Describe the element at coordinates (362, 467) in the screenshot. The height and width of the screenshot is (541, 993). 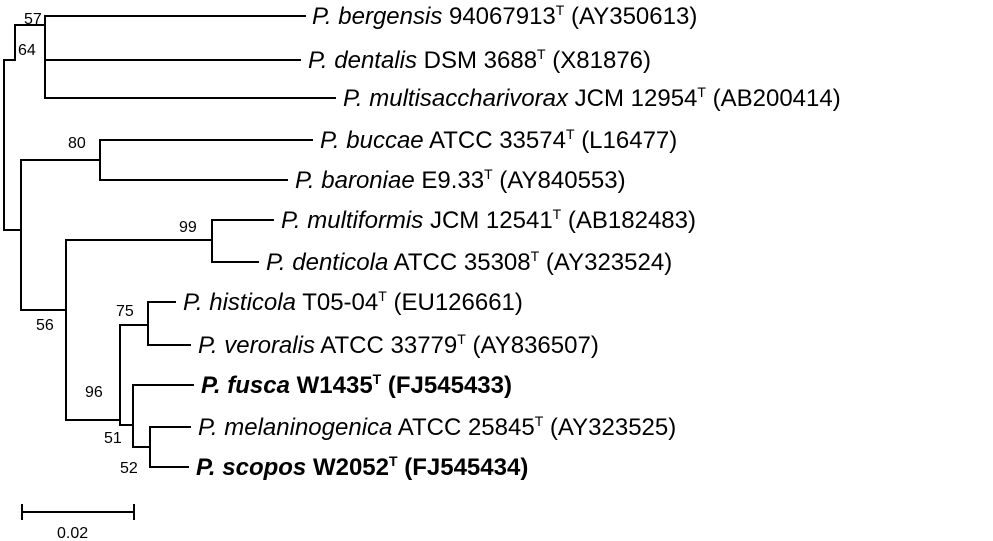
I see `taxon-label-new-species: P. scopos W2052T (FJ545434)` at that location.